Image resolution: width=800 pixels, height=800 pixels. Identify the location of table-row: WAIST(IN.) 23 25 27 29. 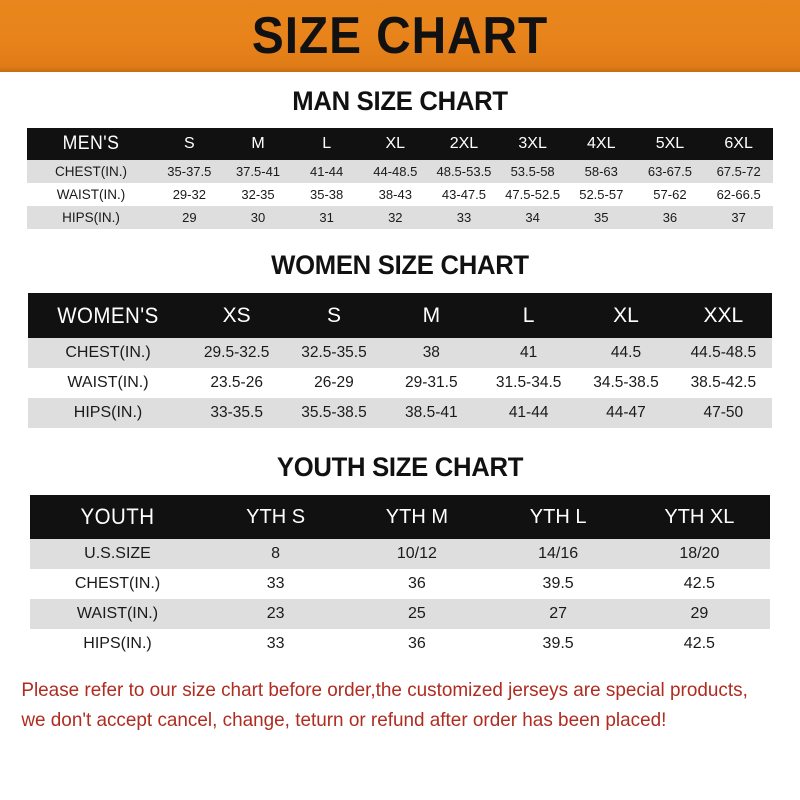
(400, 614).